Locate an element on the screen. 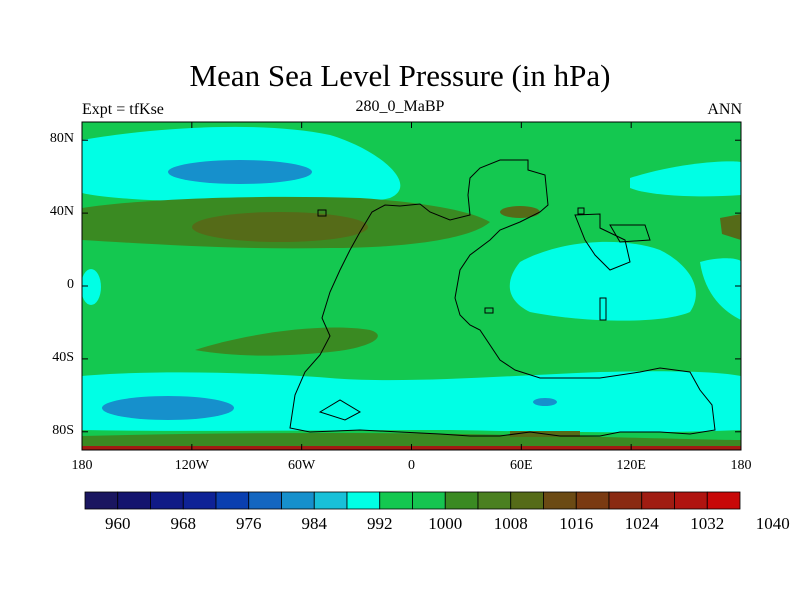  y-tick-label: 40S is located at coordinates (63, 357).